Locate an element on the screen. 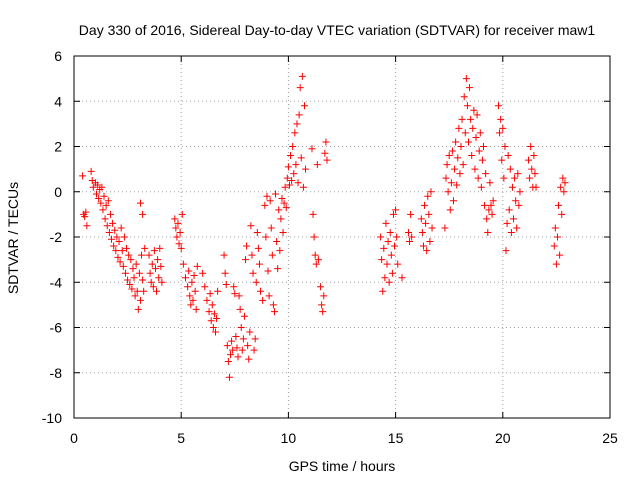 This screenshot has height=480, width=640. y-tick-label: -10 is located at coordinates (52, 418).